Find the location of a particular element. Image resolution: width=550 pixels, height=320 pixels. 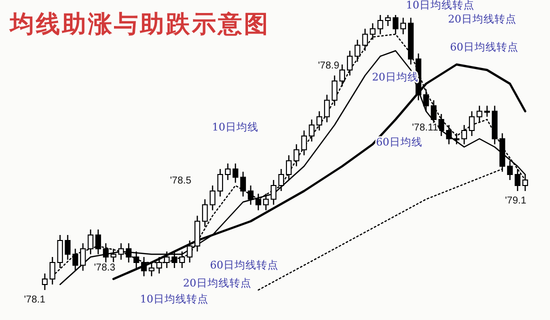

chart-title: 均线助涨与助跌示意图 is located at coordinates (139, 23).